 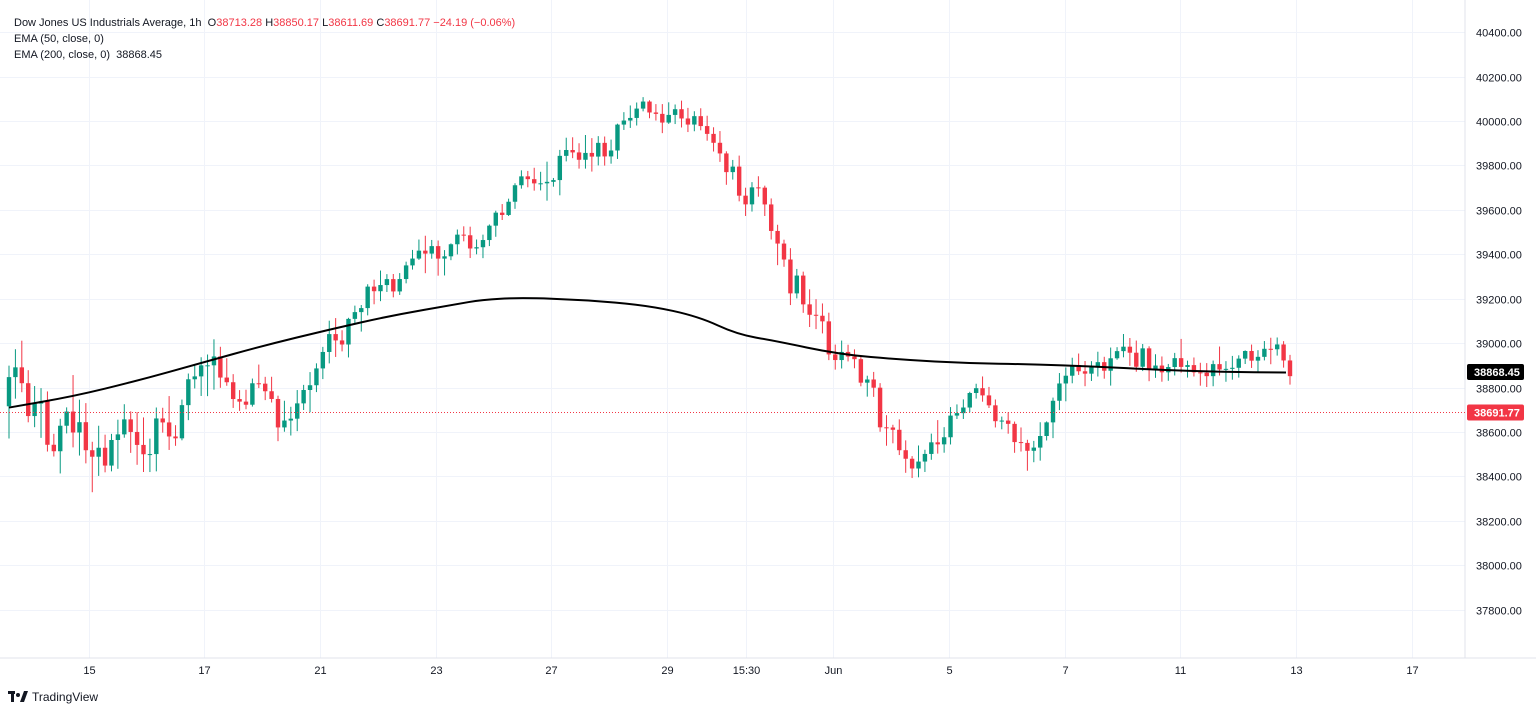 What do you see at coordinates (99, 23) in the screenshot?
I see `symbol-name: Dow Jones US Industrials Average` at bounding box center [99, 23].